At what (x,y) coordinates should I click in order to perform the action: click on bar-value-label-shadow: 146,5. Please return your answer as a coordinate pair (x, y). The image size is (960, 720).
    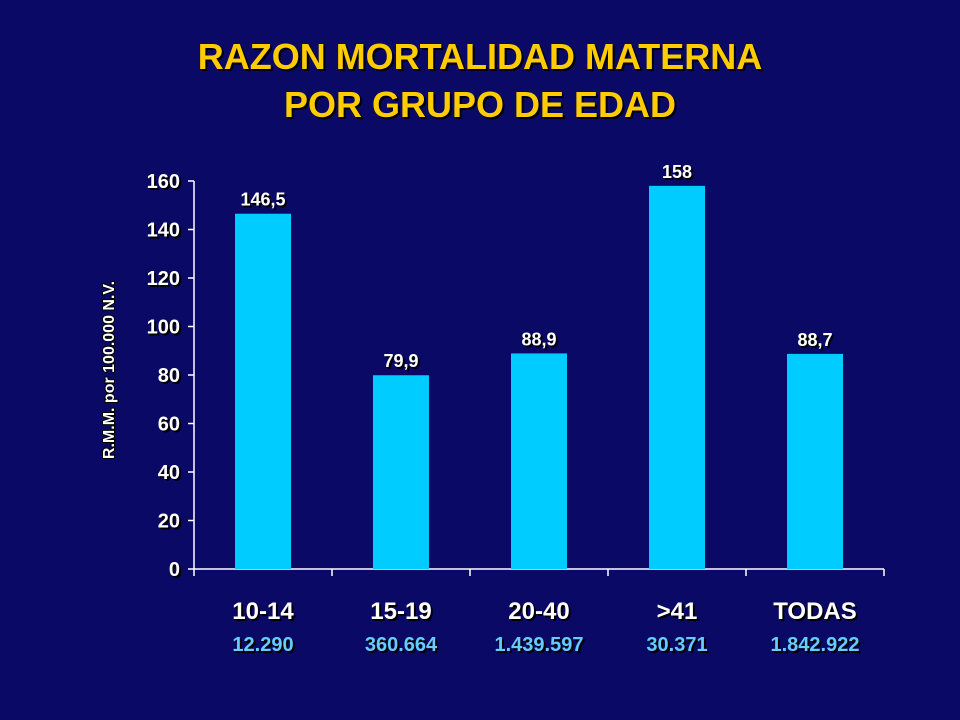
    Looking at the image, I should click on (264, 202).